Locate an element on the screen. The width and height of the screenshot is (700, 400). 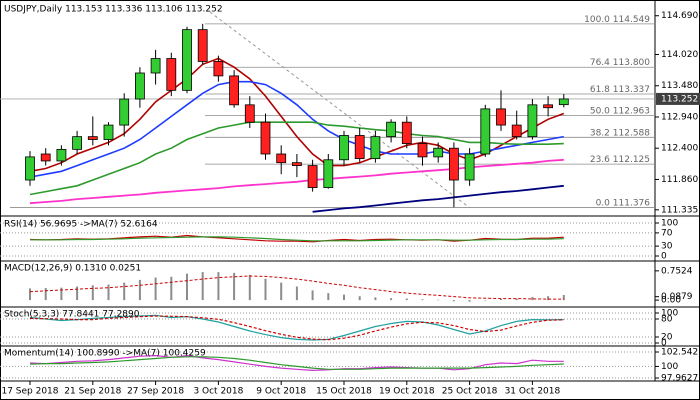
x-tick-label: 19 Oct 2018 is located at coordinates (407, 392).